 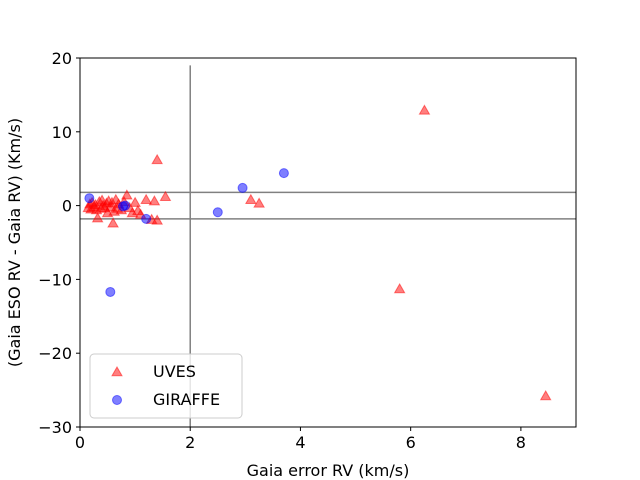 I want to click on y-tick-label: −20, so click(x=55, y=353).